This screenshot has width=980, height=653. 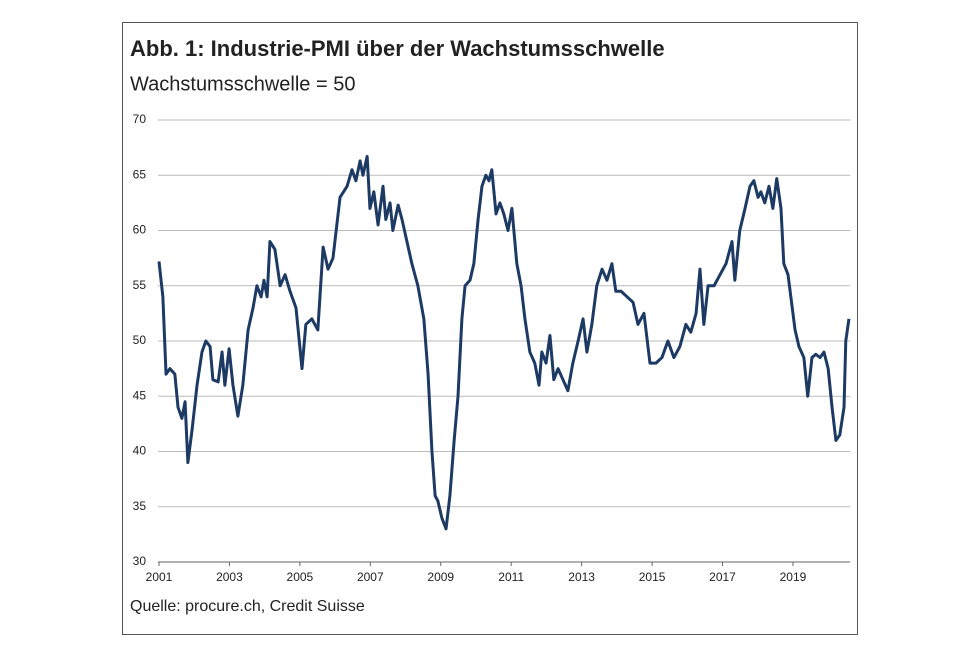 I want to click on y-tick-label: 35, so click(x=140, y=506).